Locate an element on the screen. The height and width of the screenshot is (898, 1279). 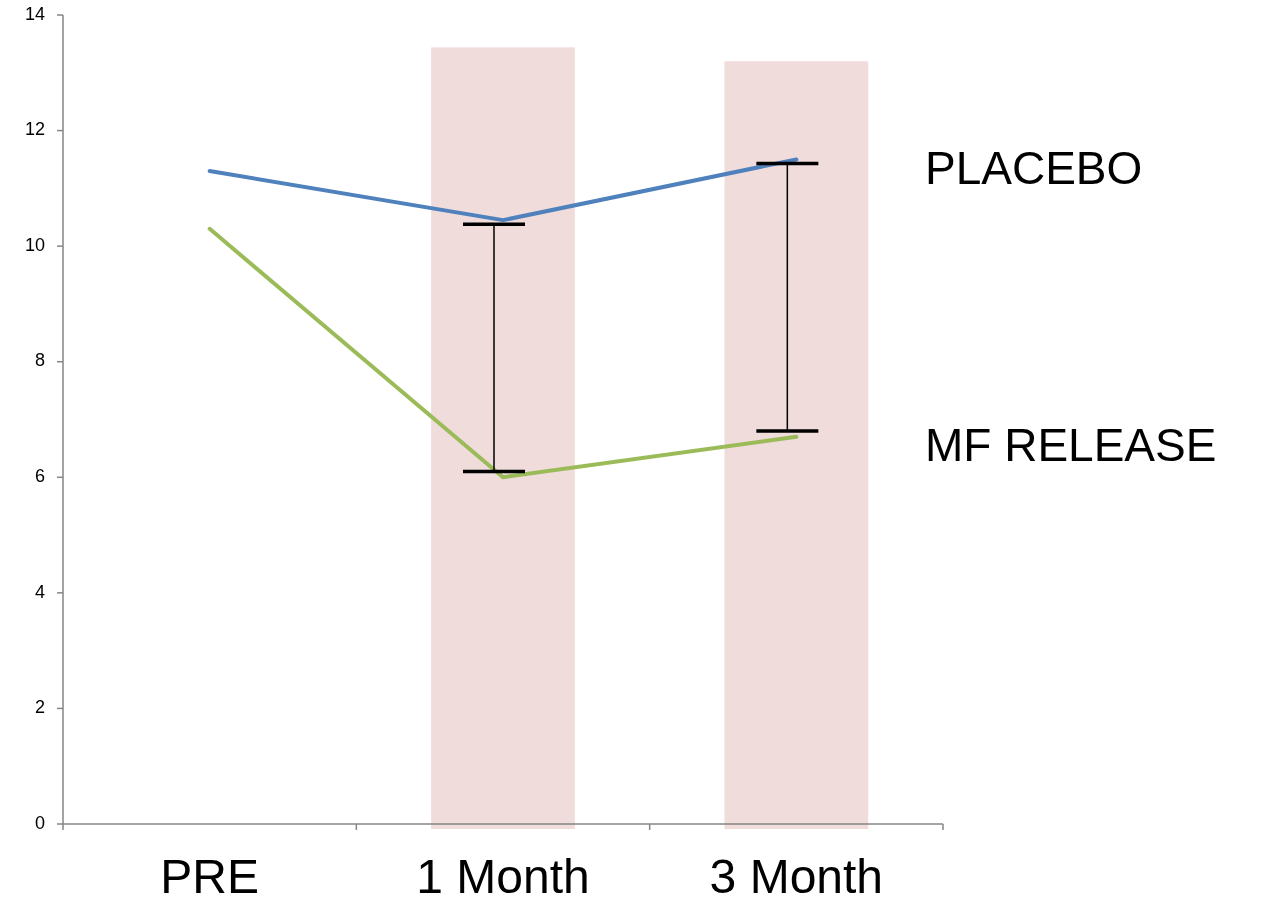
x-tick-label: 1 Month is located at coordinates (503, 874).